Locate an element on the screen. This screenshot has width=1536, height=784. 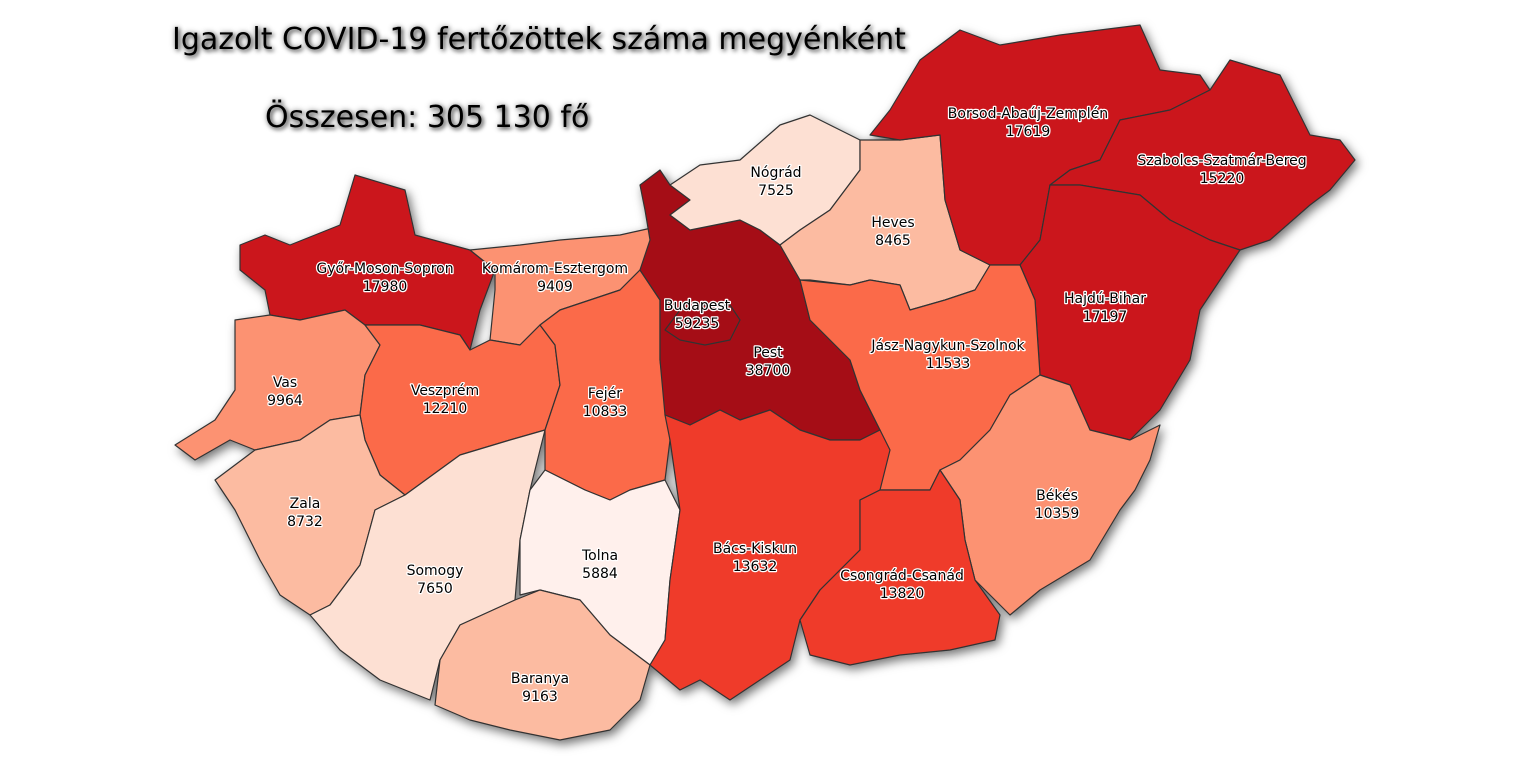
county-bekes is located at coordinates (1050, 495).